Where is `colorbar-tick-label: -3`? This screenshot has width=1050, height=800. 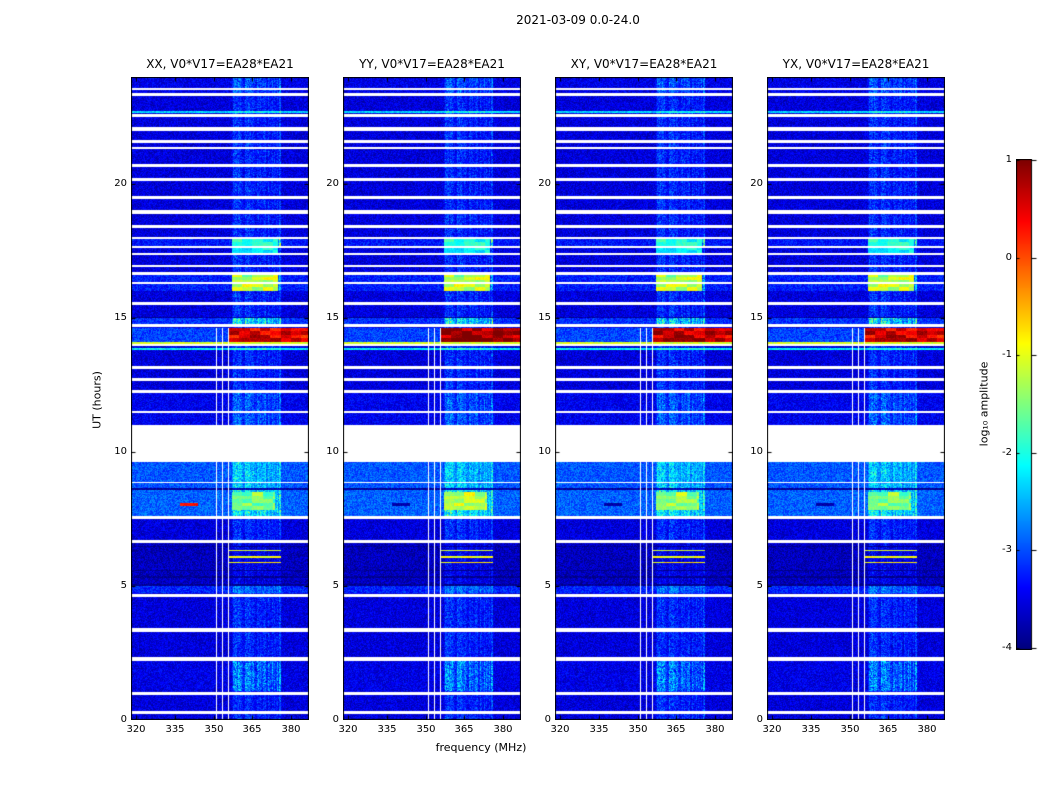
colorbar-tick-label: -3 is located at coordinates (1007, 549).